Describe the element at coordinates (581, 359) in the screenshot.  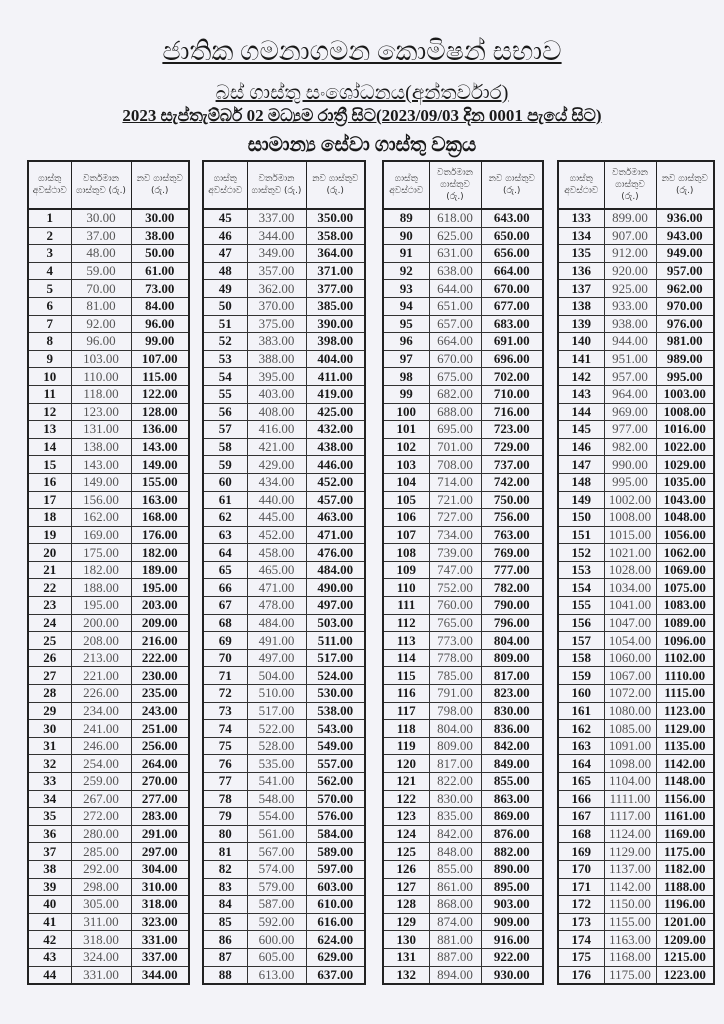
I see `fare-stage: 141` at that location.